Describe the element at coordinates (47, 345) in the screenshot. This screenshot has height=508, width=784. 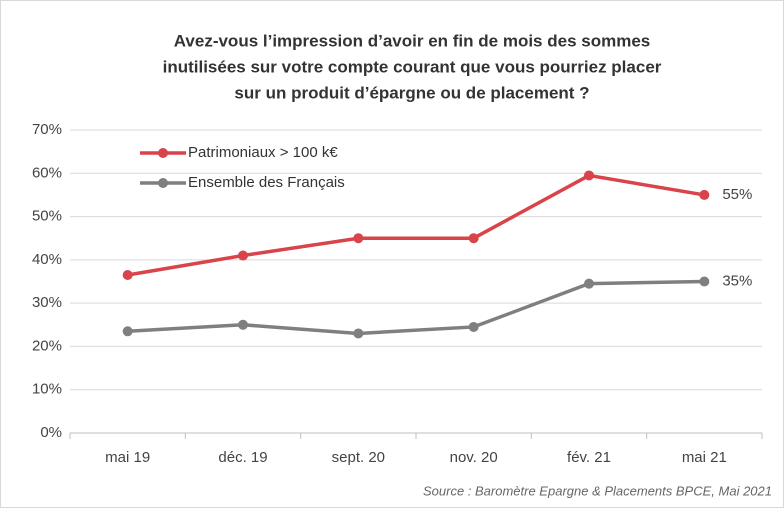
I see `y-tick-label: 20%` at that location.